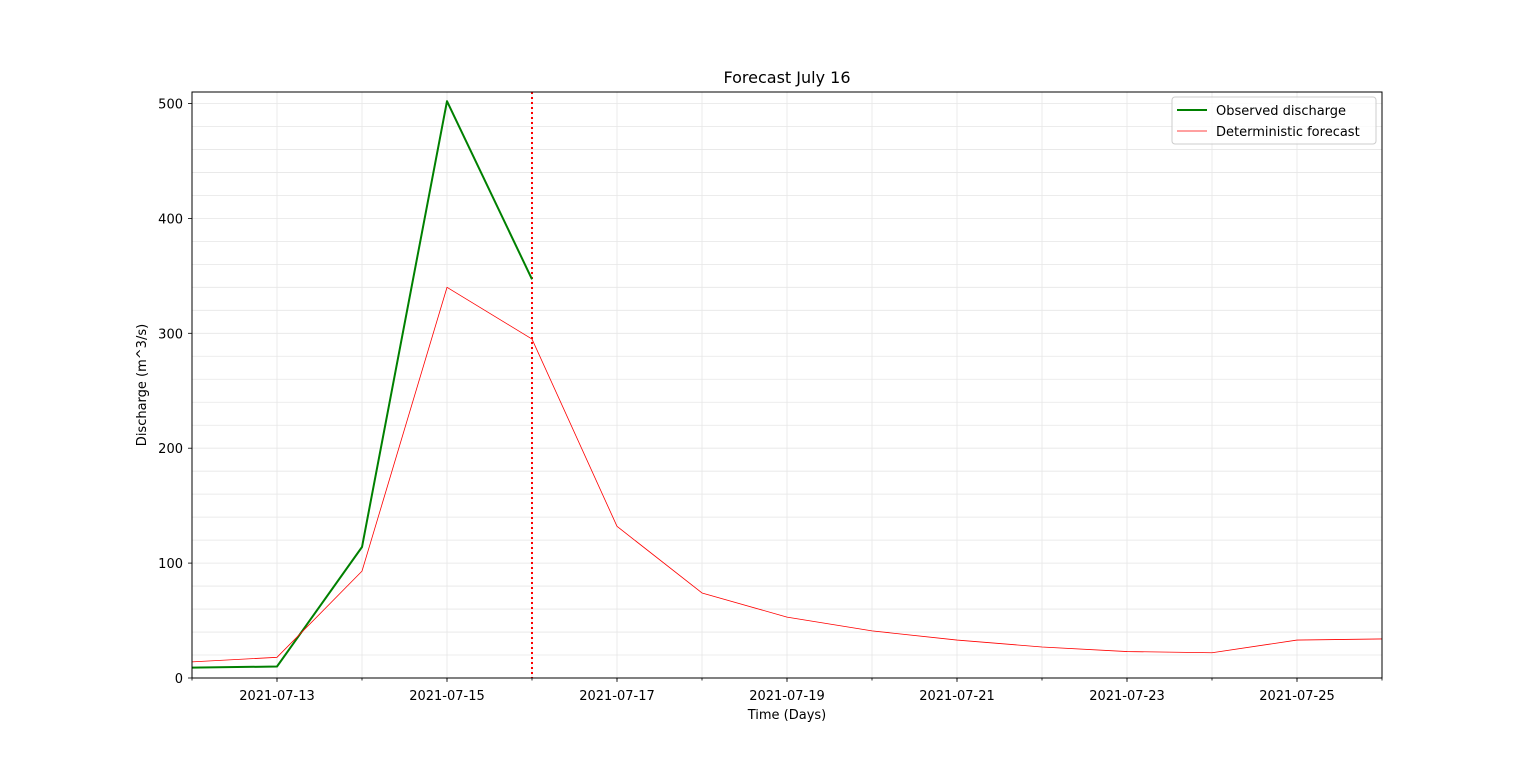 The width and height of the screenshot is (1536, 762). Describe the element at coordinates (170, 564) in the screenshot. I see `y-tick-label: 100` at that location.